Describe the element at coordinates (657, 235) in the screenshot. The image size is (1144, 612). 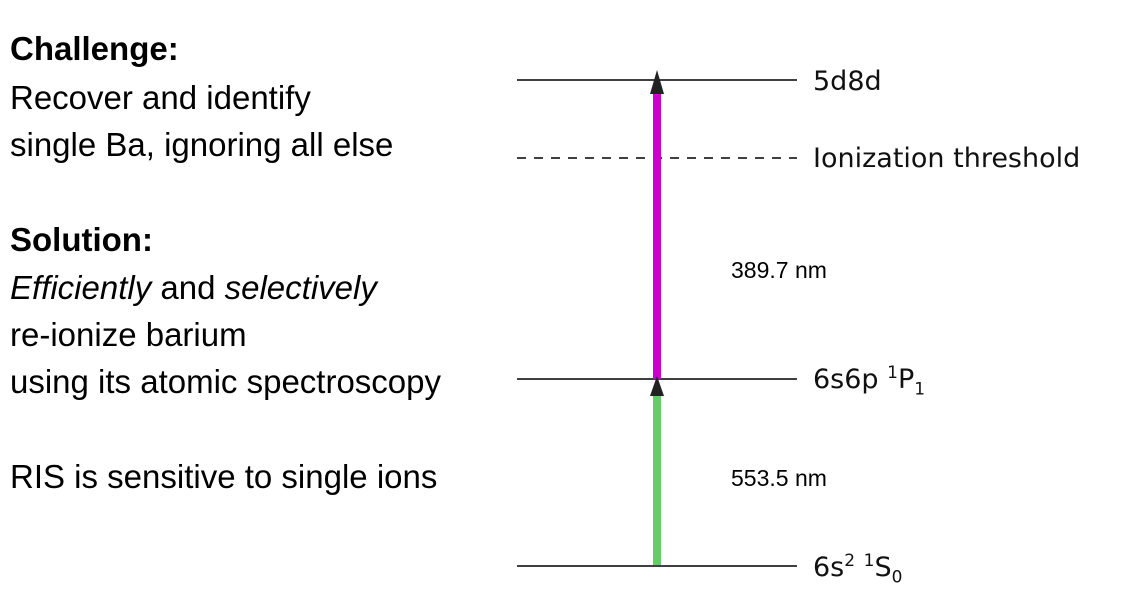
I see `upper-transition-arrow` at that location.